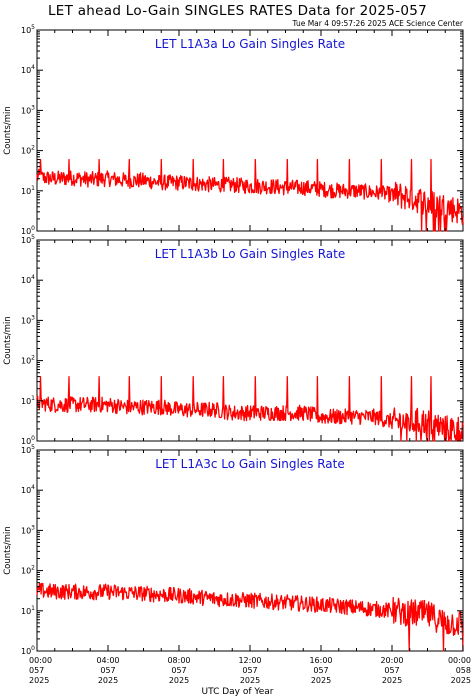 The image size is (475, 700). I want to click on x-tick-time: 08:00, so click(178, 660).